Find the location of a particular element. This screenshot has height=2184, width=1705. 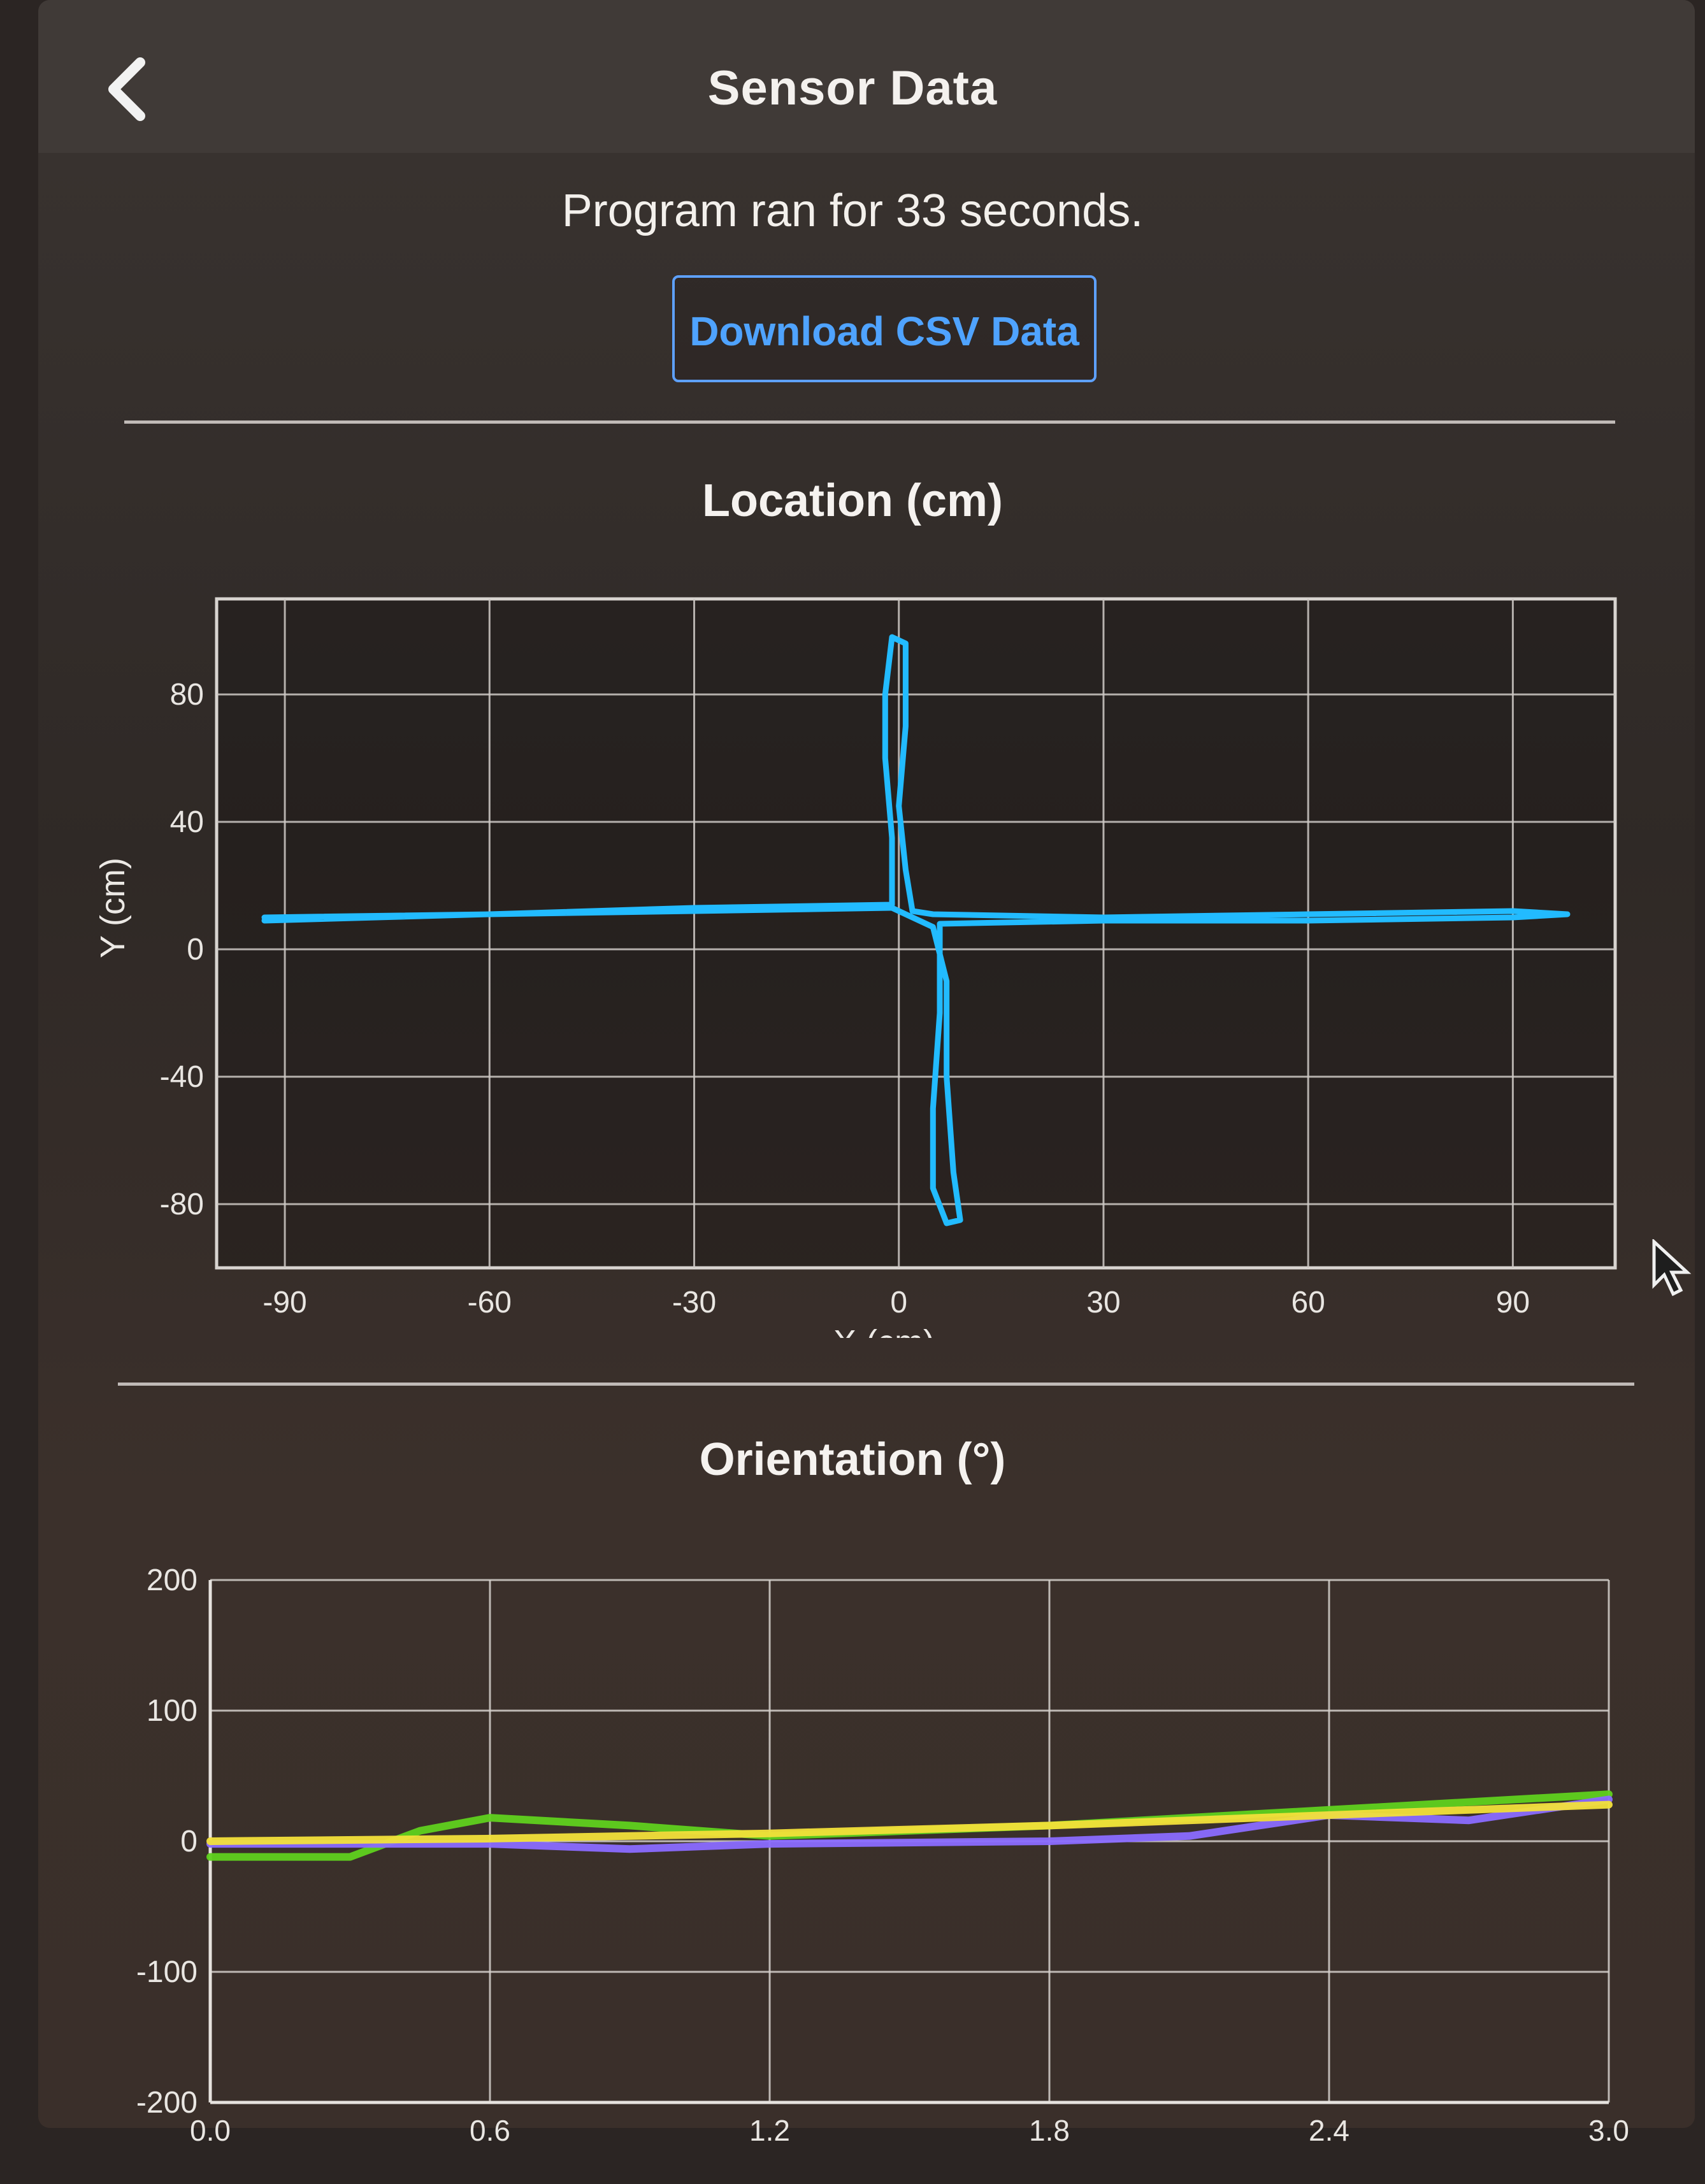

x-tick-label: 2.4 is located at coordinates (1329, 2130).